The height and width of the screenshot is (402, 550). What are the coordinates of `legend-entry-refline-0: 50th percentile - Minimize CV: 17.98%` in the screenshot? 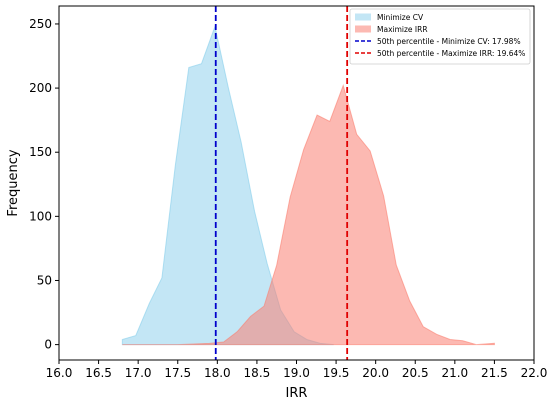 It's located at (438, 41).